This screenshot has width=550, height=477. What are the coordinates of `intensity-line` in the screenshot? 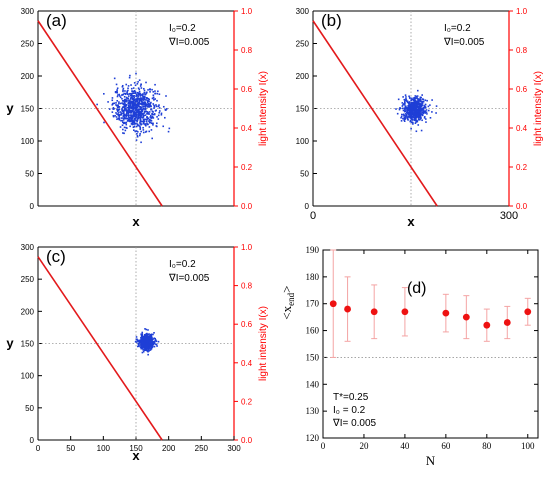 It's located at (375, 113).